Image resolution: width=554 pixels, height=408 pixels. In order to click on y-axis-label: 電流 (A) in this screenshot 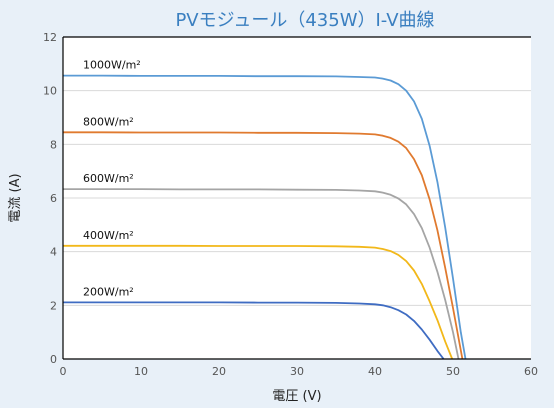, I will do `click(15, 197)`.